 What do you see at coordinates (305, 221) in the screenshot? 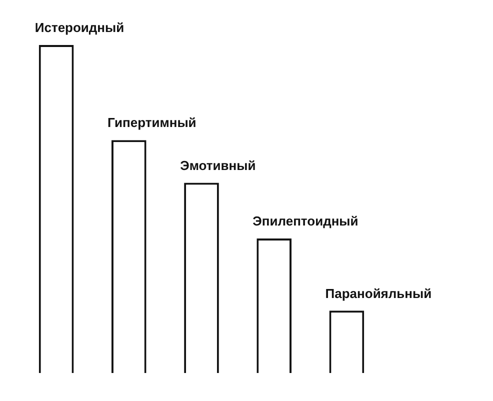
I see `x-tick-label: Эпилептоидный` at bounding box center [305, 221].